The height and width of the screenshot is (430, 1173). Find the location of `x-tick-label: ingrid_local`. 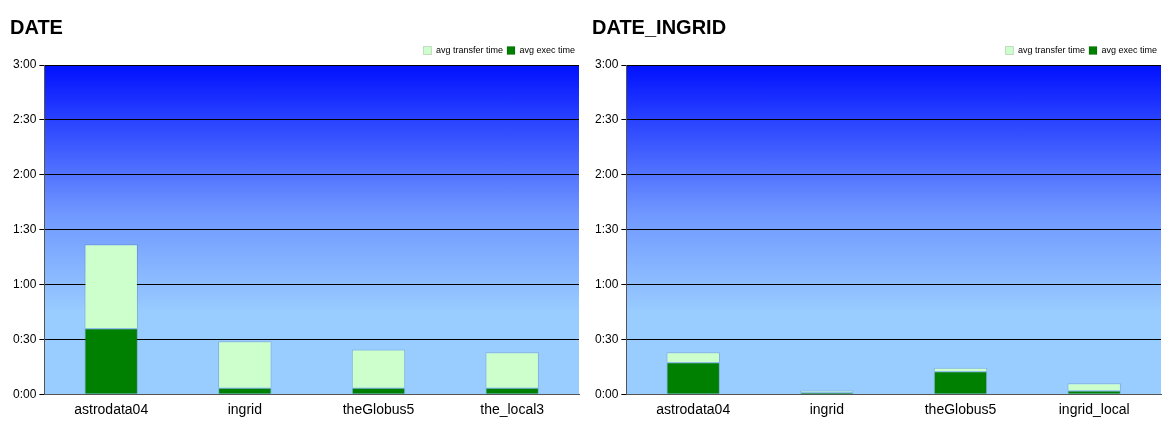

x-tick-label: ingrid_local is located at coordinates (1094, 409).